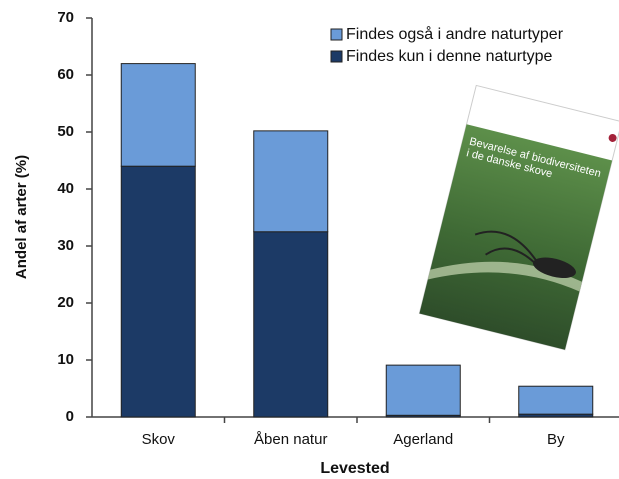 Image resolution: width=619 pixels, height=479 pixels. I want to click on legend-label: Findes også i andre naturtyper, so click(455, 34).